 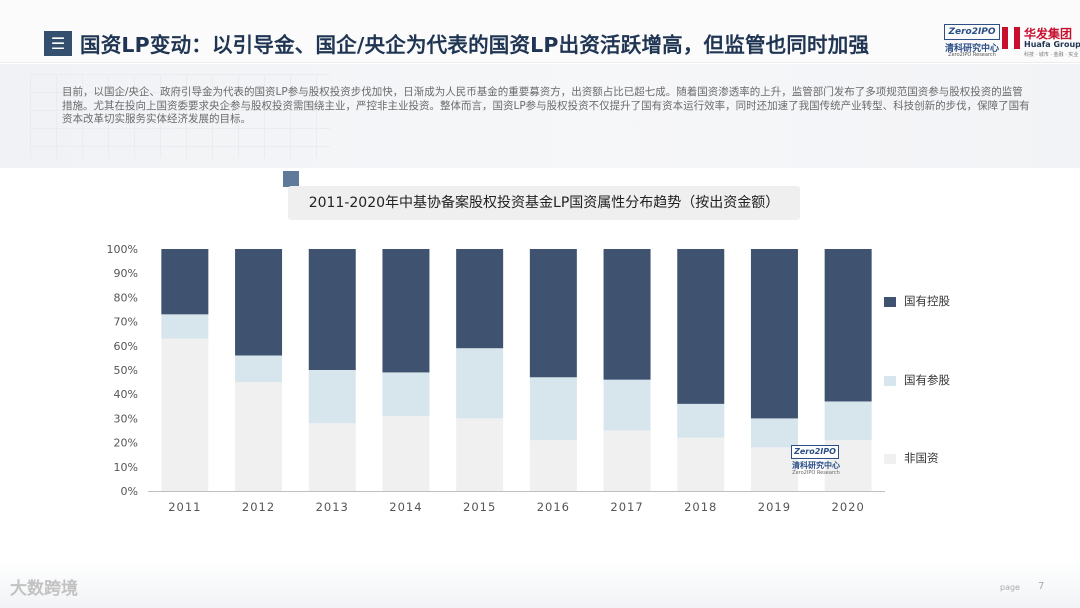 What do you see at coordinates (479, 507) in the screenshot?
I see `x-tick-label: 2015` at bounding box center [479, 507].